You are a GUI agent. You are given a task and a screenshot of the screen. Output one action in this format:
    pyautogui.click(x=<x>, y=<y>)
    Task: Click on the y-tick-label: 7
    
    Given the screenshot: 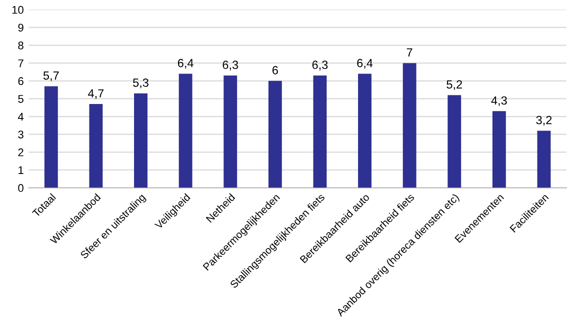 What is the action you would take?
    pyautogui.click(x=21, y=63)
    